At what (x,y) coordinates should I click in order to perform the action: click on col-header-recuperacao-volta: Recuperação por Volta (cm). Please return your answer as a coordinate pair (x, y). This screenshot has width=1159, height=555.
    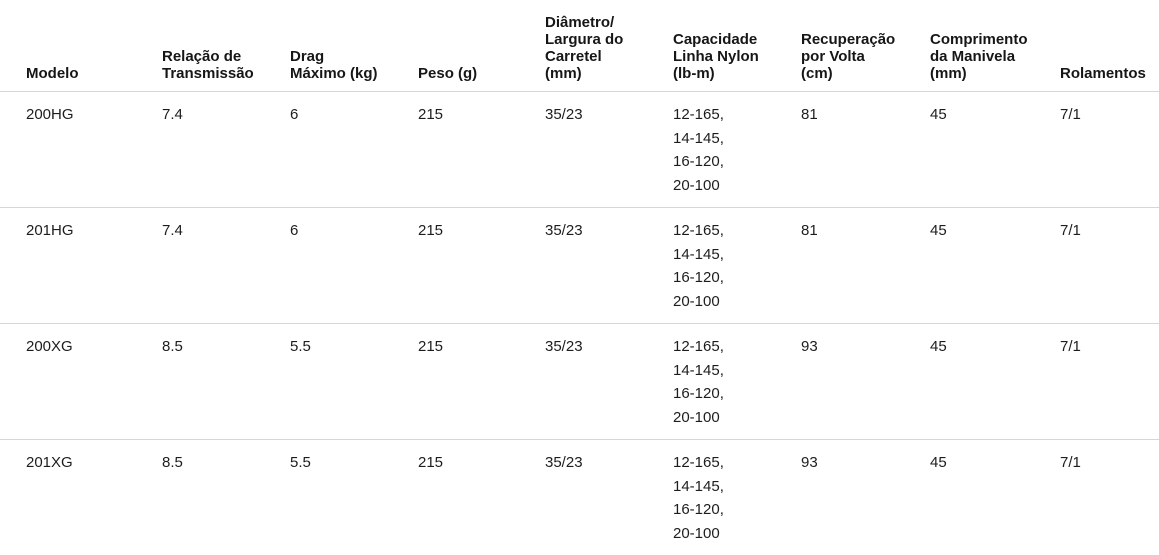
    Looking at the image, I should click on (865, 46).